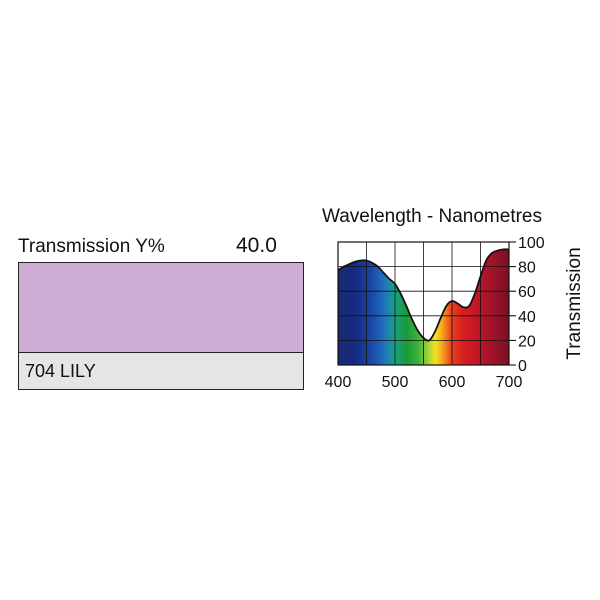 This screenshot has height=600, width=600. I want to click on x-tick-label: 500, so click(395, 382).